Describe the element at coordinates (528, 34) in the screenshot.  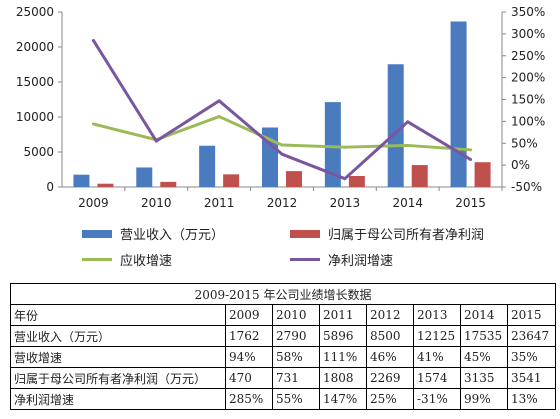
I see `right-tick-label: 300%` at that location.